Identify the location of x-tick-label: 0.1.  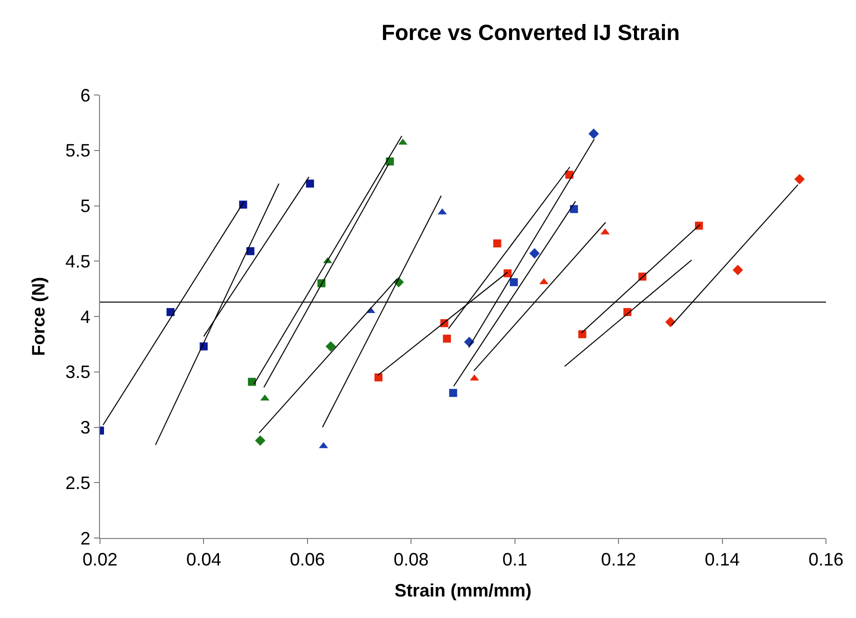
(515, 560).